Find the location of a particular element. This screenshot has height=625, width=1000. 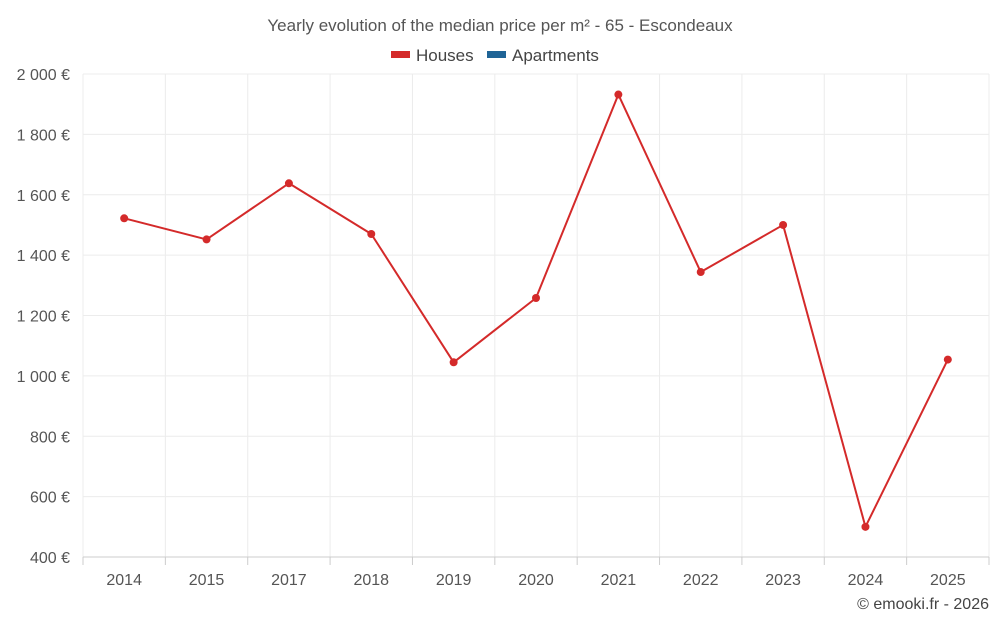

y-tick-label: 1 000 € is located at coordinates (43, 377).